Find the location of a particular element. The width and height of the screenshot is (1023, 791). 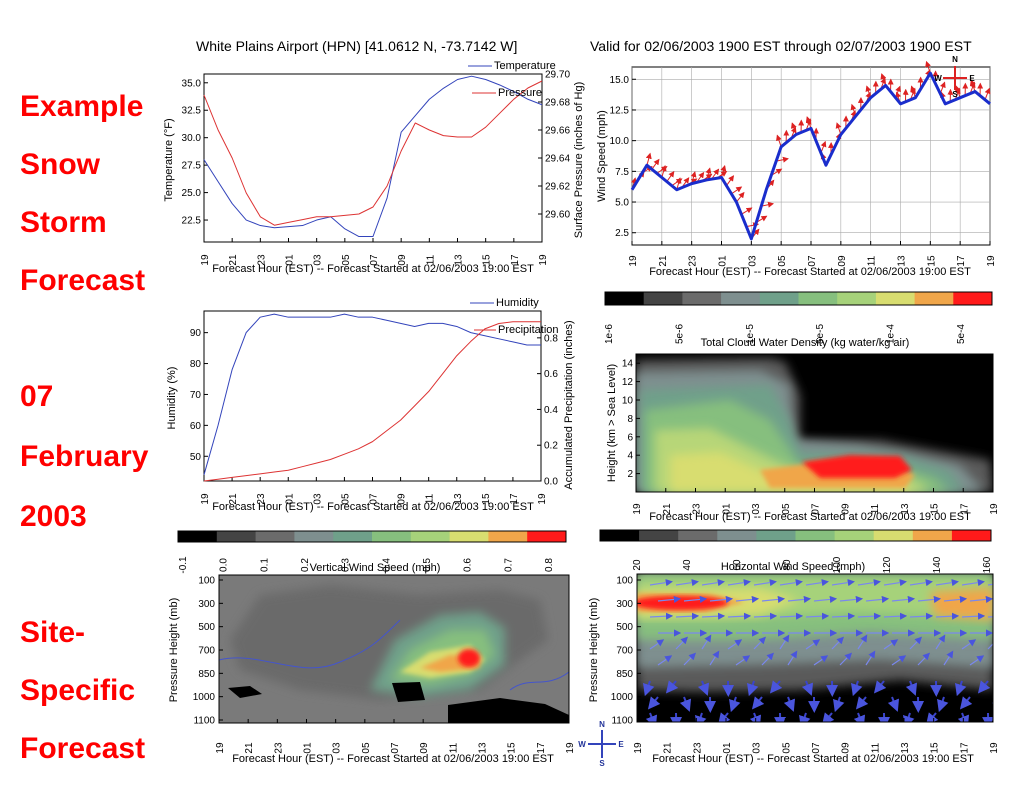

legend-pressure: Pressure is located at coordinates (520, 93).